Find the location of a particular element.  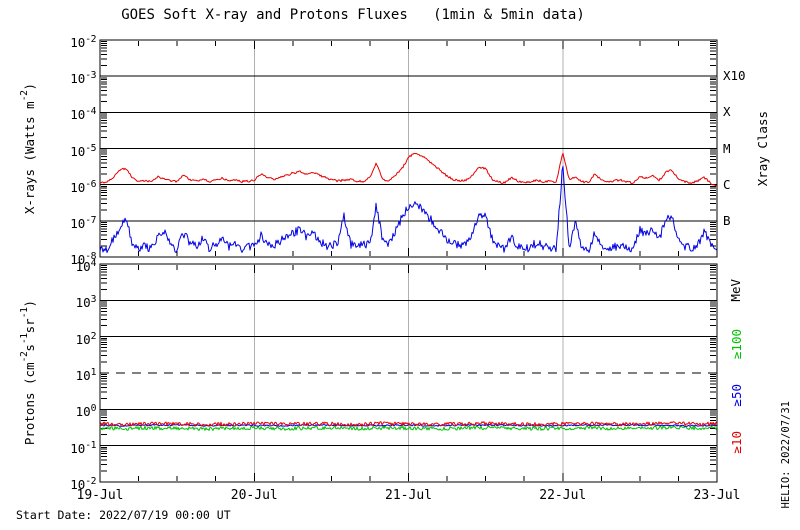

helio-watermark: HELIO: 2022/07/31 is located at coordinates (786, 455).